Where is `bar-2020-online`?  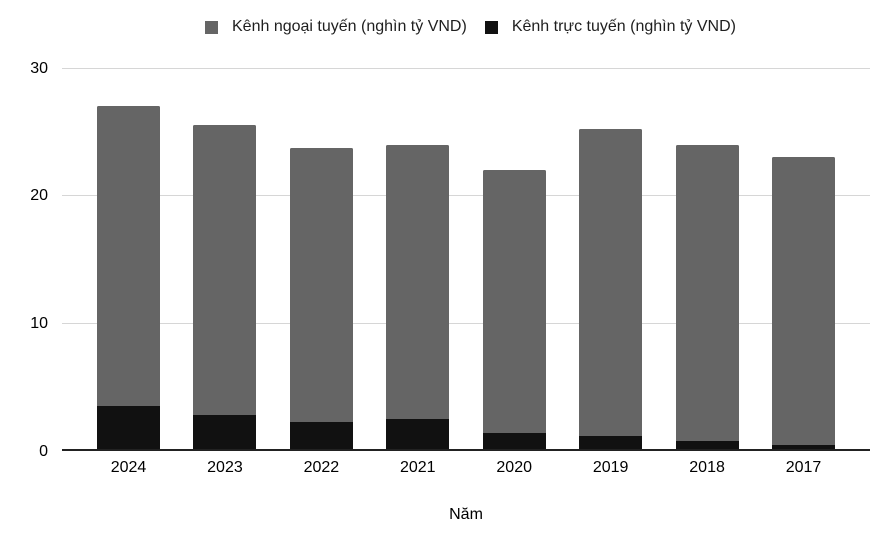
bar-2020-online is located at coordinates (514, 442).